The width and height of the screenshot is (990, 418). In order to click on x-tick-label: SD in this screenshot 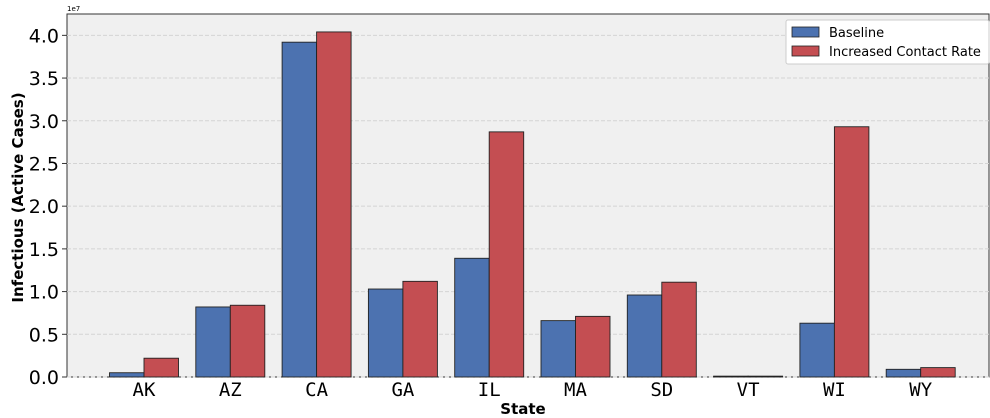, I will do `click(661, 390)`.